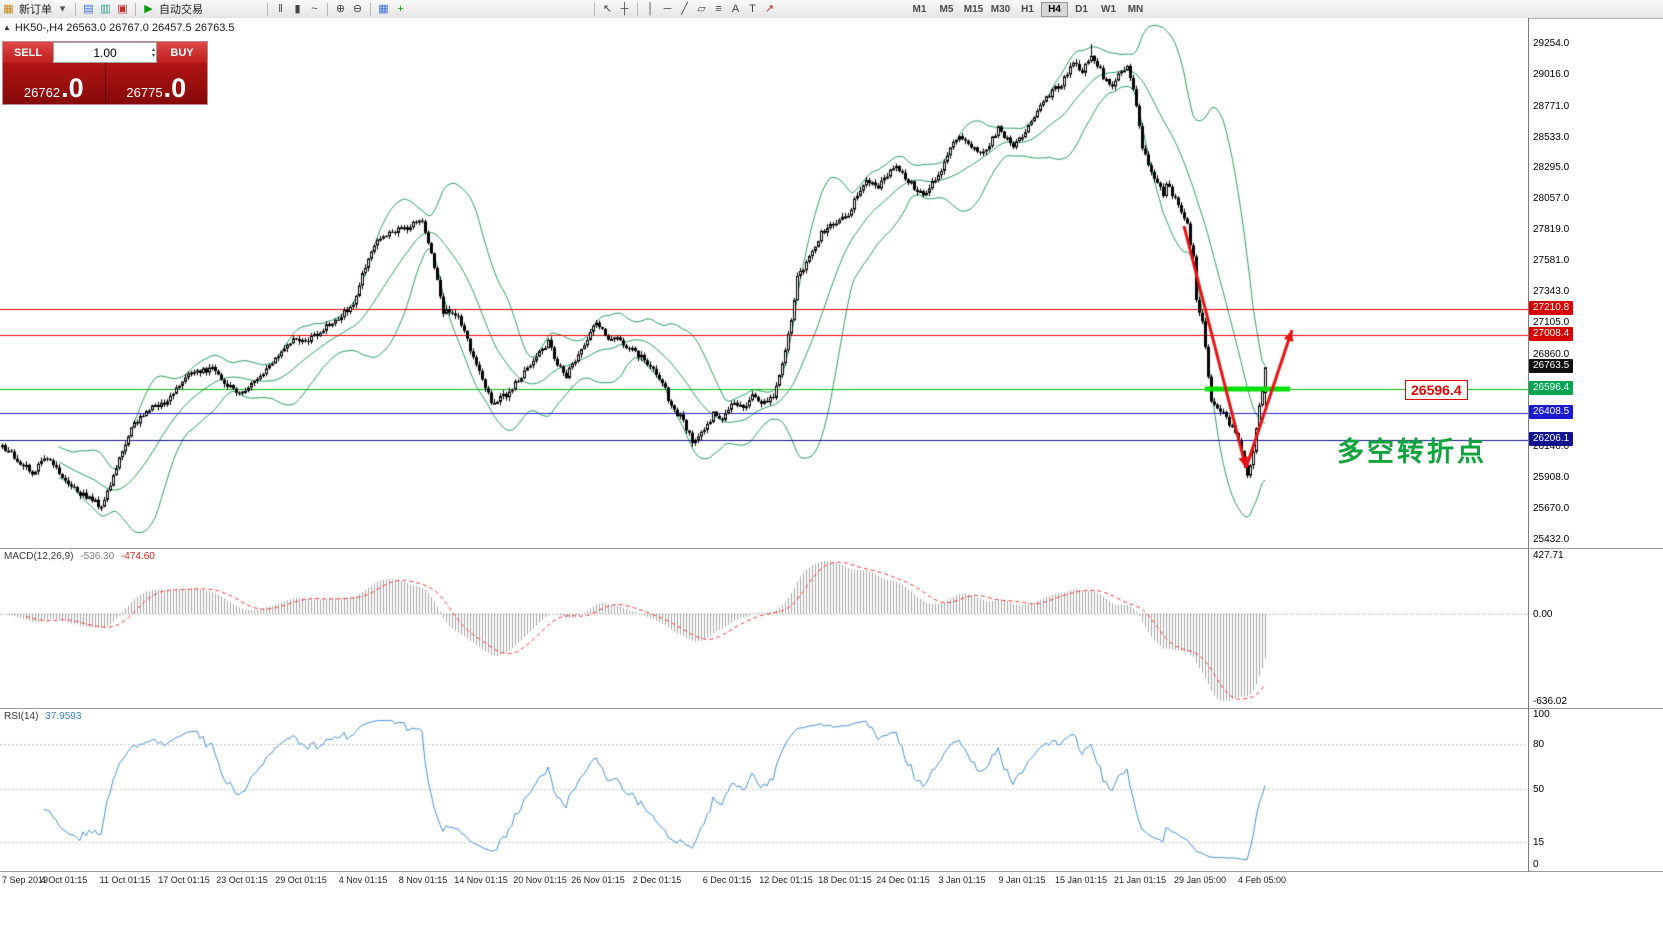 Image resolution: width=1663 pixels, height=945 pixels. Describe the element at coordinates (122, 9) in the screenshot. I see `terminal-icon: ▣` at that location.